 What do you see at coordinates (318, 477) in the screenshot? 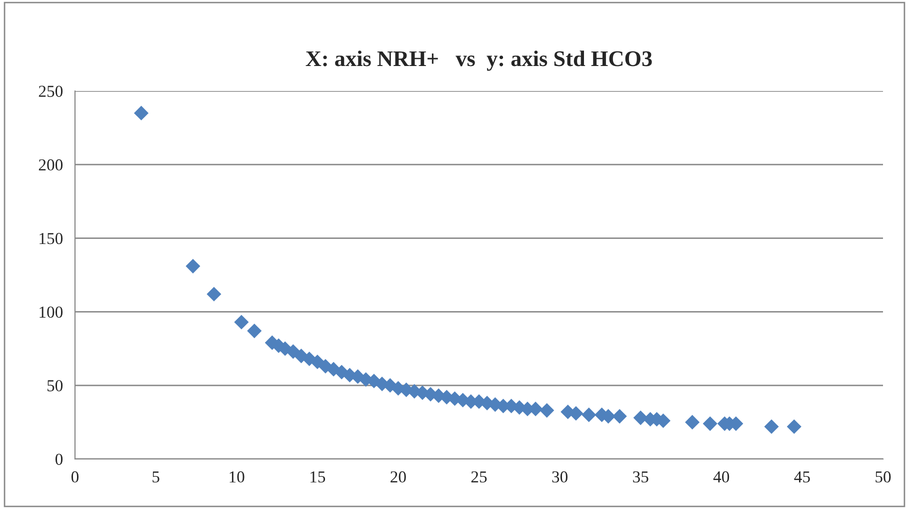
I see `x-tick-label: 15` at bounding box center [318, 477].